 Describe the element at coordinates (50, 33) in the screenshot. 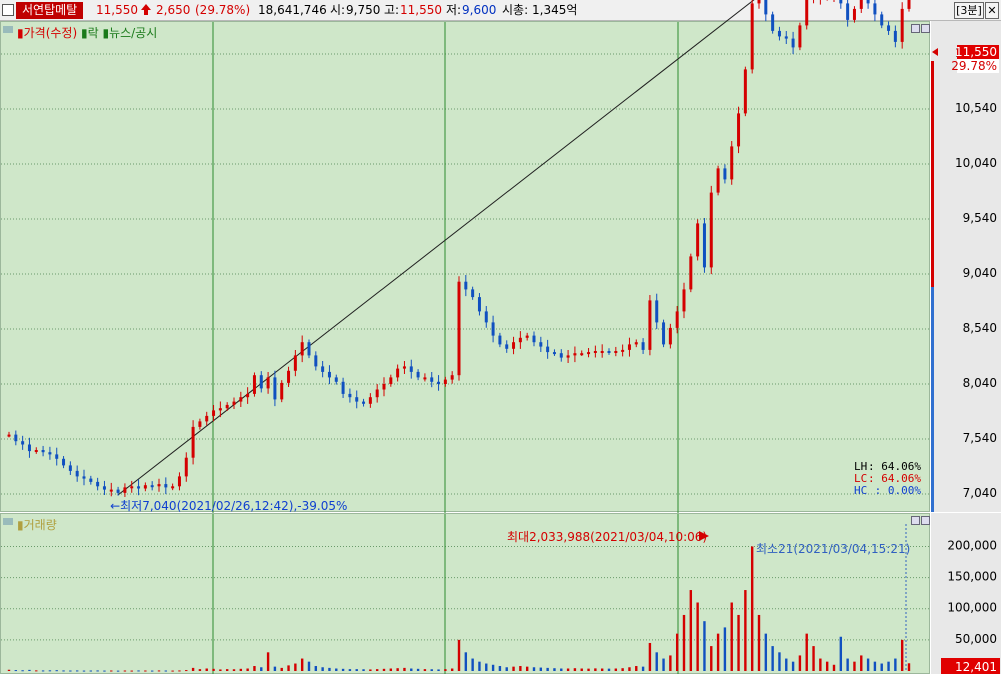

I see `legend-price: 가격(수정)` at that location.